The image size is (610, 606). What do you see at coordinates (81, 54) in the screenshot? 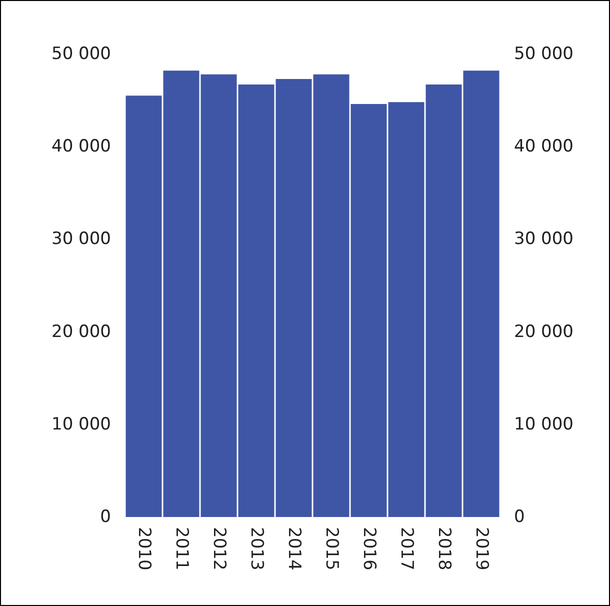
I see `y-tick-label: 50 000` at bounding box center [81, 54].